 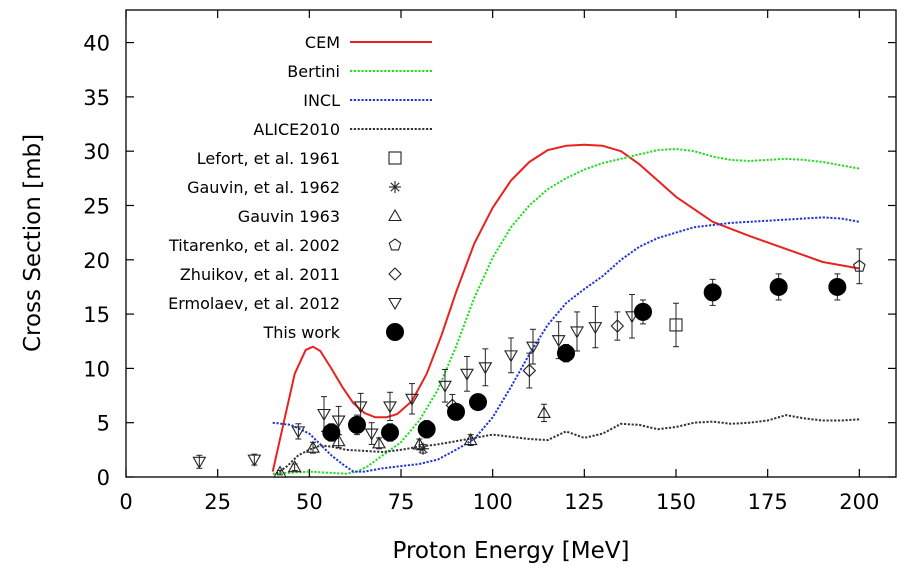 What do you see at coordinates (342, 129) in the screenshot?
I see `legend-entry: ALICE2010` at bounding box center [342, 129].